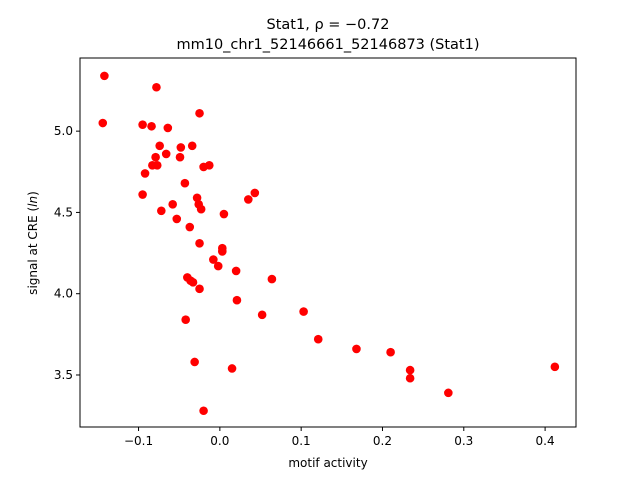 The image size is (640, 480). What do you see at coordinates (63, 294) in the screenshot?
I see `y-tick-label: 4.0` at bounding box center [63, 294].